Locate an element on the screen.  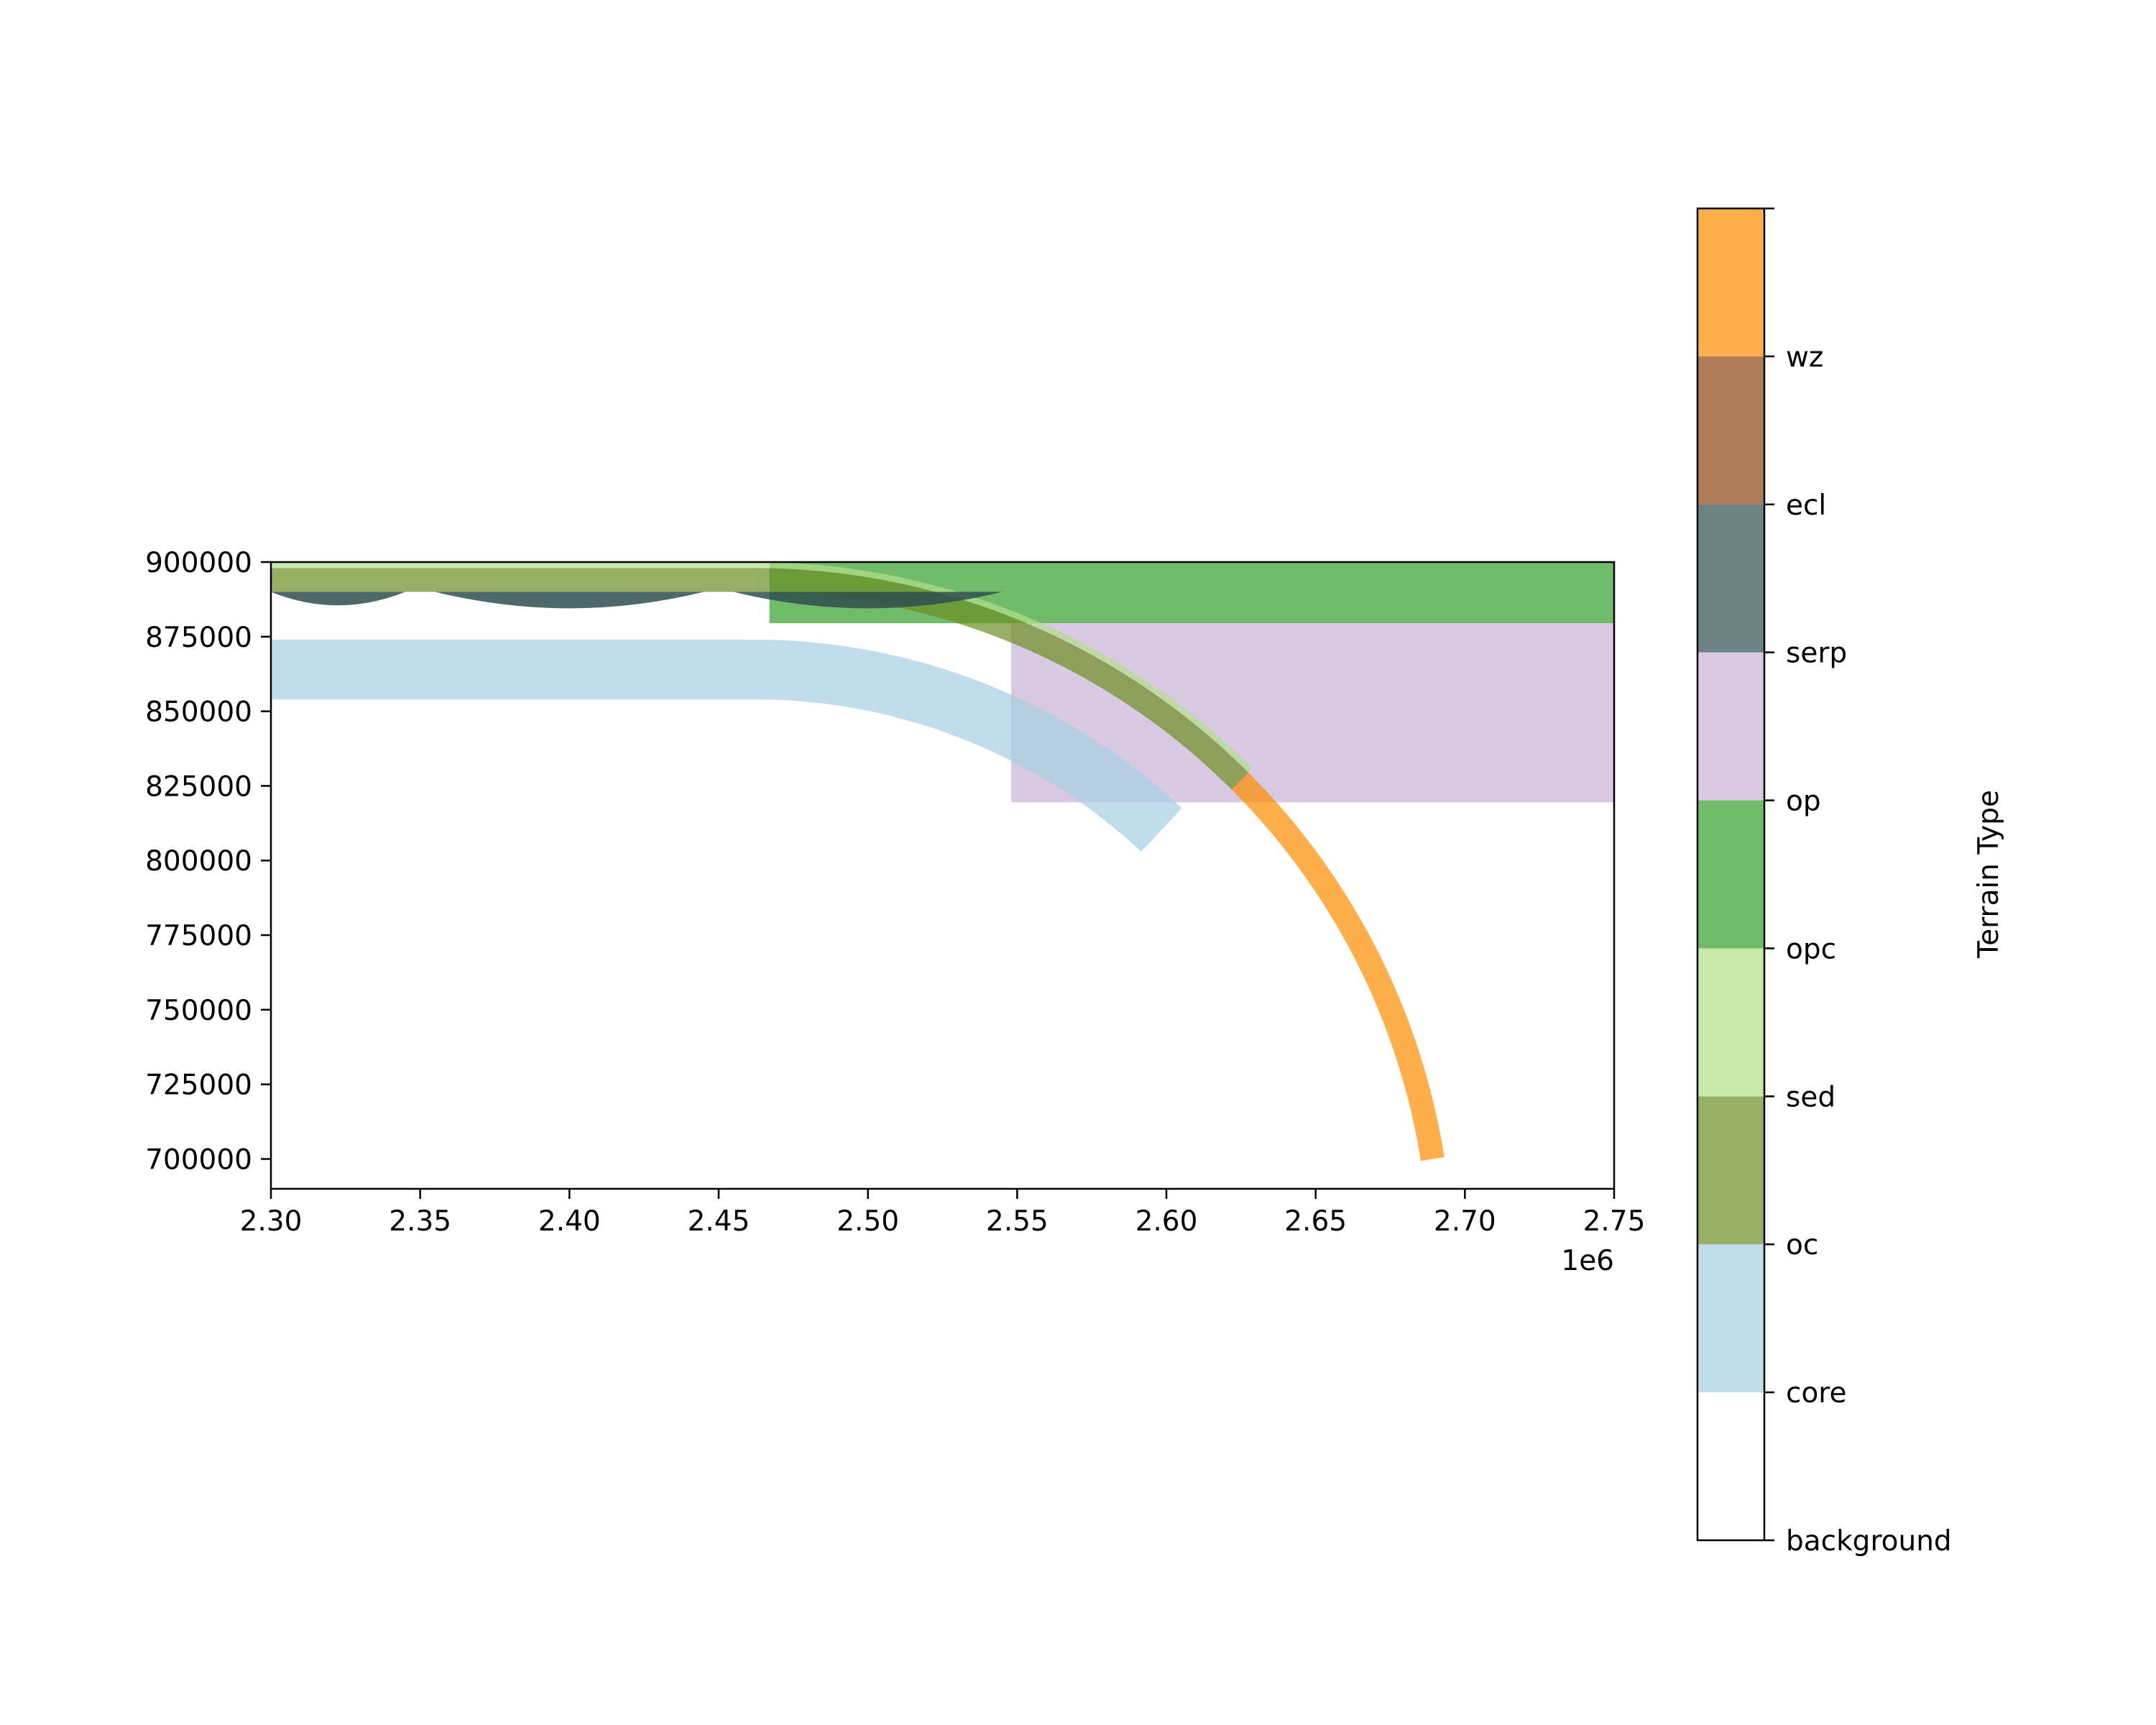
colorbar-frame is located at coordinates (1731, 874).